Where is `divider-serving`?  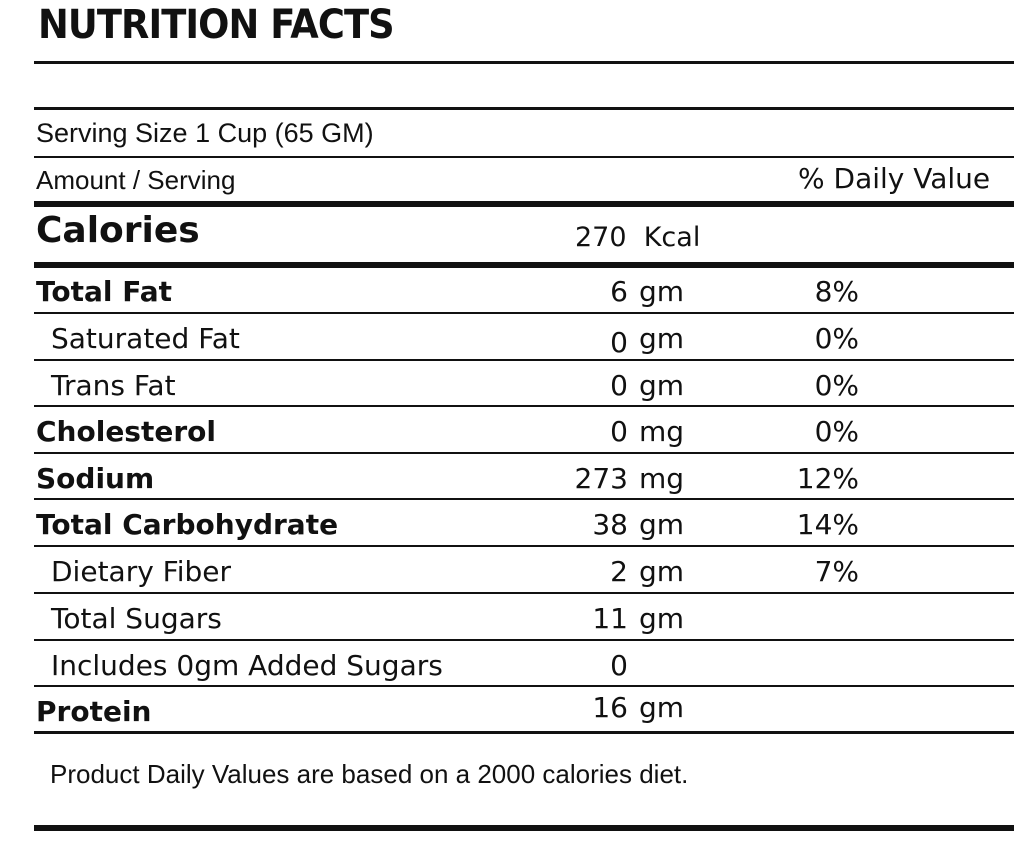
divider-serving is located at coordinates (524, 157).